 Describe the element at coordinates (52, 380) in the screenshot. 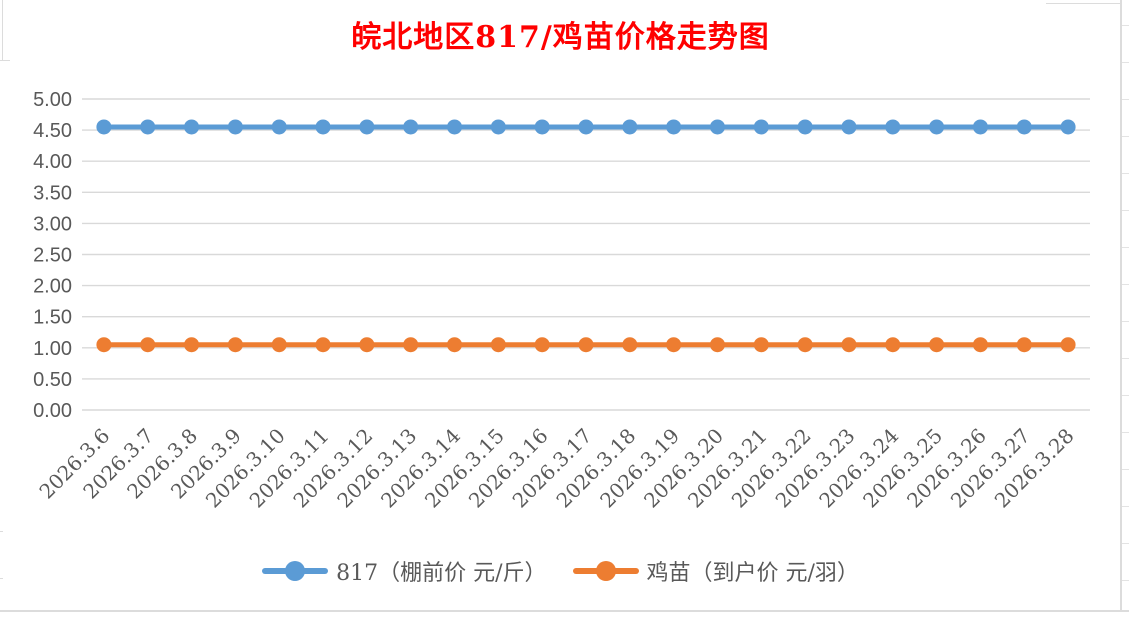

I see `y-axis-tick-label: 0.50` at that location.